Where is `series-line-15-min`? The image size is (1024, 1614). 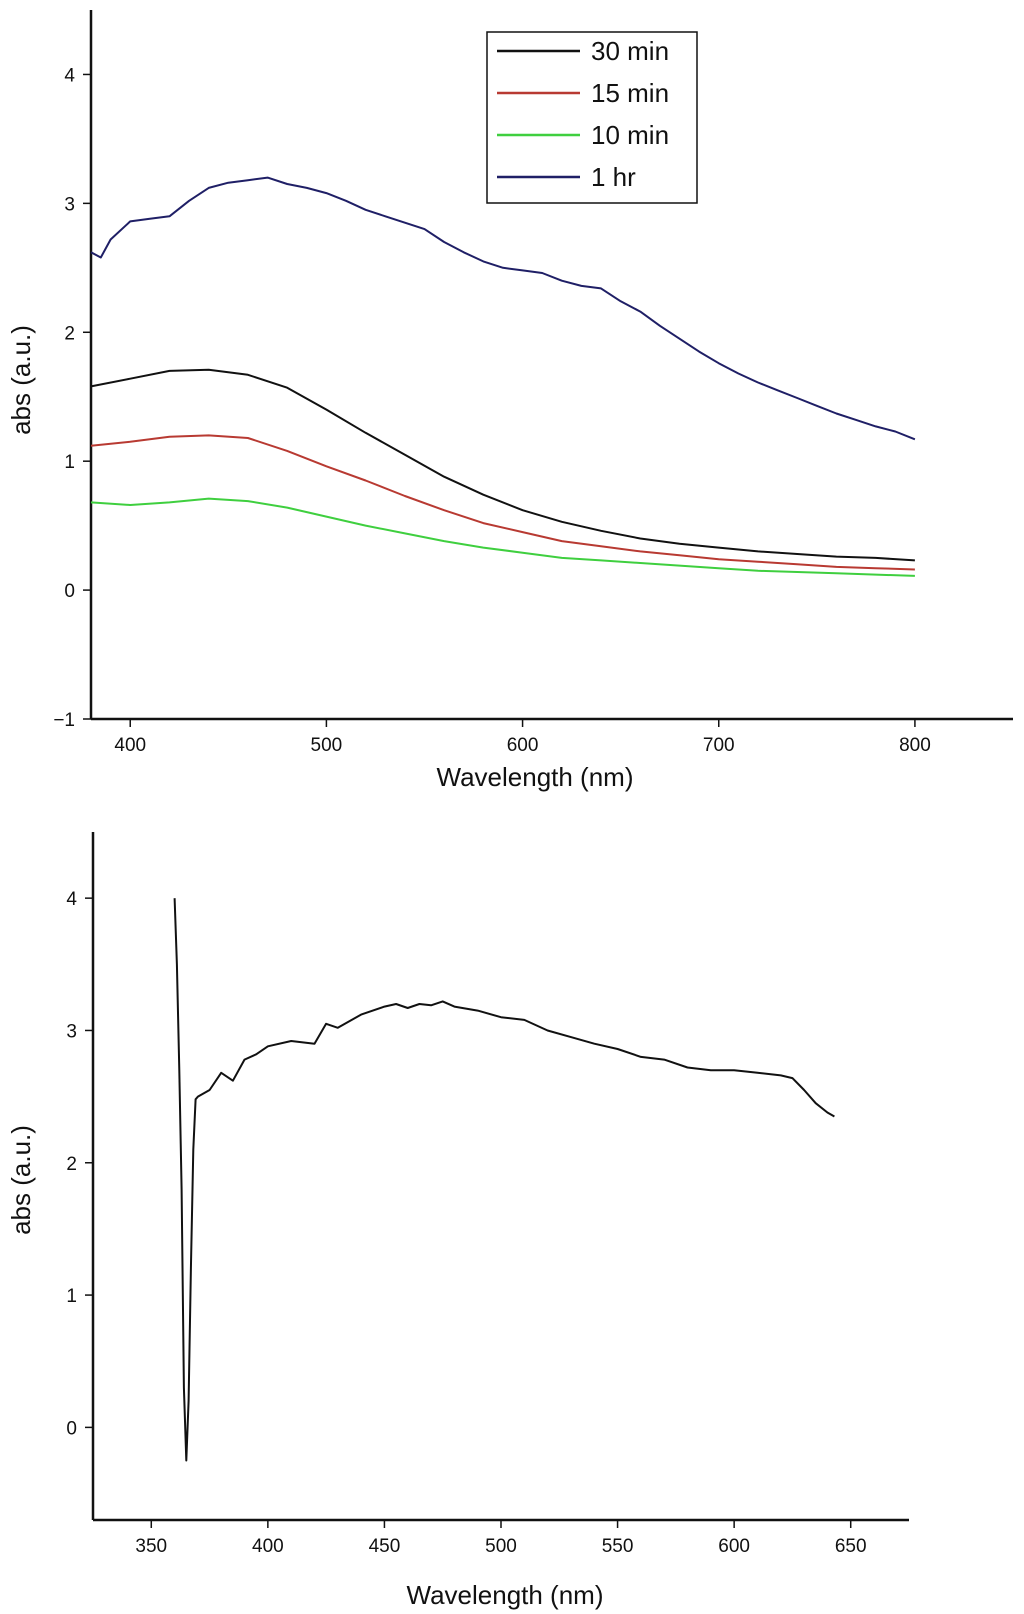 series-line-15-min is located at coordinates (502, 502).